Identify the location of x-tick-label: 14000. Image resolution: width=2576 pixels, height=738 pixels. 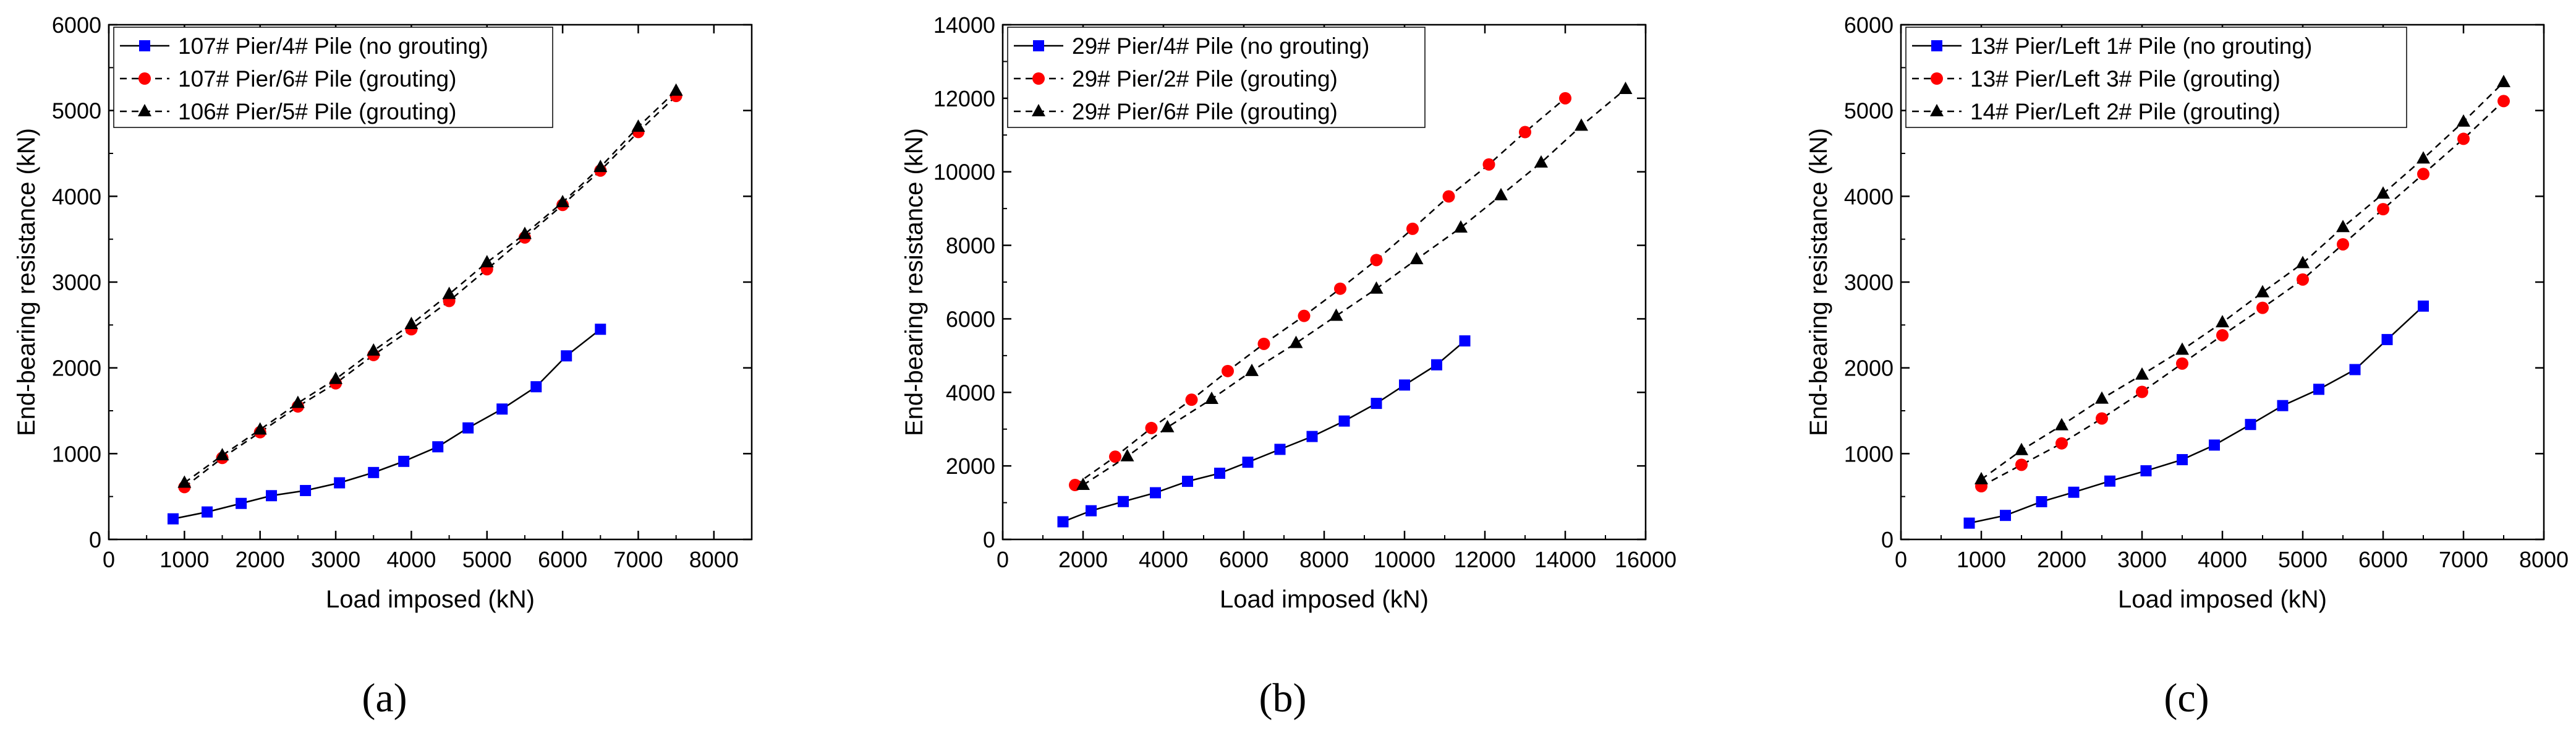
(1565, 559).